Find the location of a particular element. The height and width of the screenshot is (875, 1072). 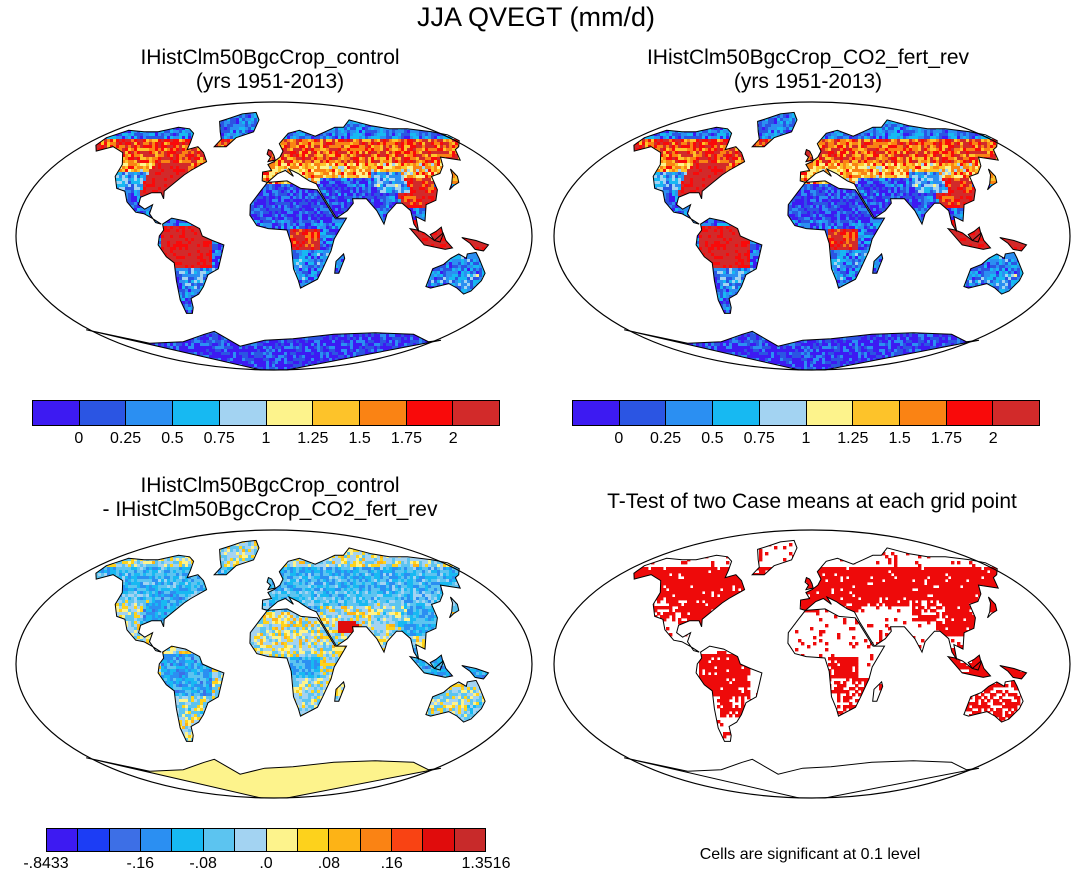

map-difference is located at coordinates (274, 664).